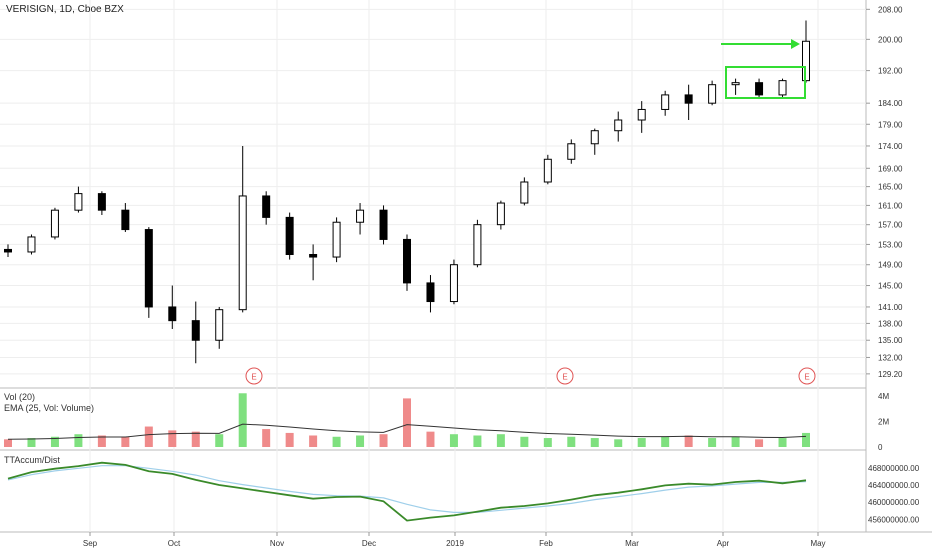 This screenshot has width=932, height=550. Describe the element at coordinates (890, 39) in the screenshot. I see `price-tick-label: 200.00` at that location.